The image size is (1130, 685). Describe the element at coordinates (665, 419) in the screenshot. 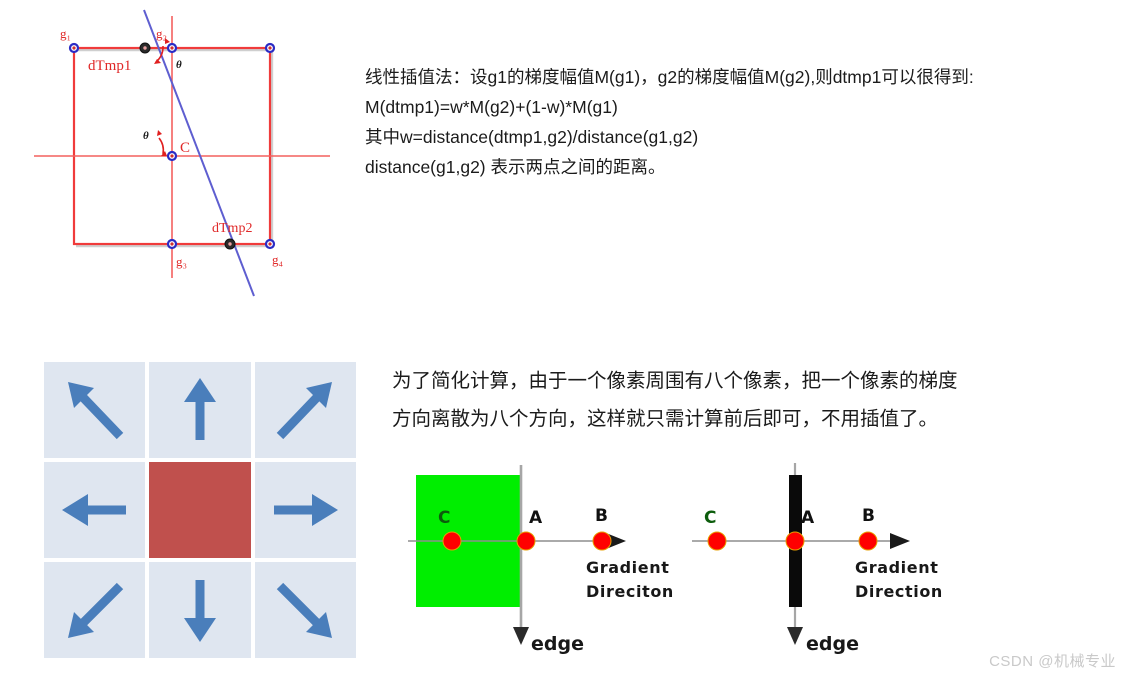

I see `disc-text-line-2: 方向离散为八个方向，这样就只需计算前后即可，不用插值了。` at that location.